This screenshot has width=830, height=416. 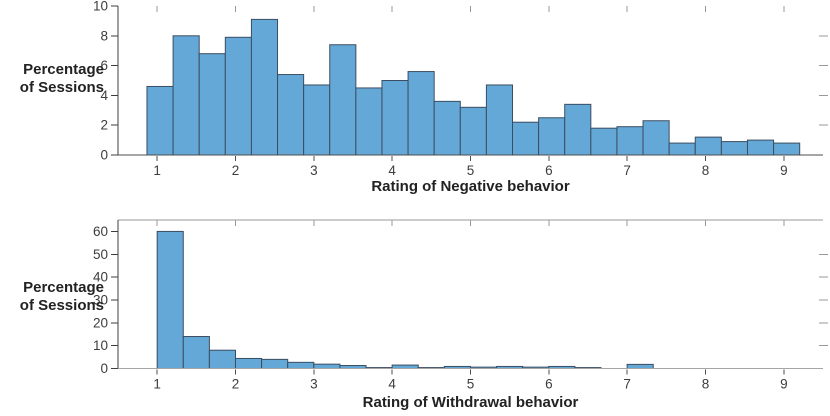 What do you see at coordinates (104, 35) in the screenshot?
I see `y-tick-label: 8` at bounding box center [104, 35].